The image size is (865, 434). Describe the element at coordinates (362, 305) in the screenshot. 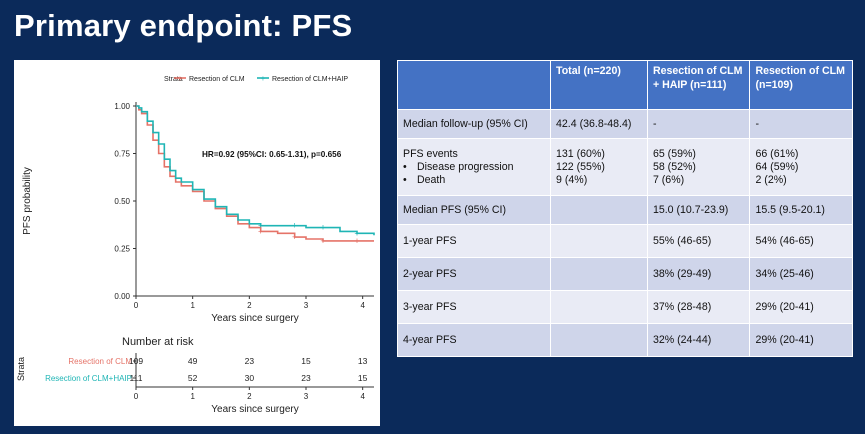

I see `x-tick-label: 4` at that location.